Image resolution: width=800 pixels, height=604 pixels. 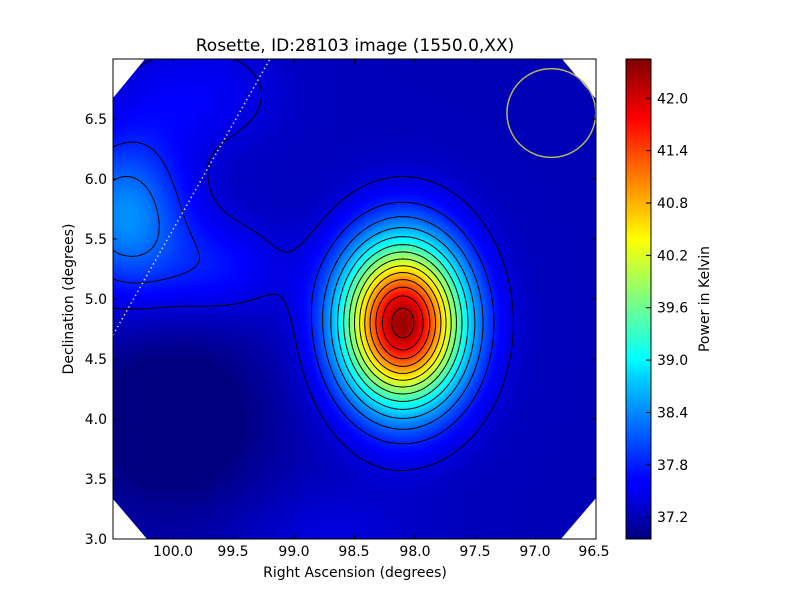 What do you see at coordinates (672, 466) in the screenshot?
I see `colorbar-tick-label: 37.8` at bounding box center [672, 466].